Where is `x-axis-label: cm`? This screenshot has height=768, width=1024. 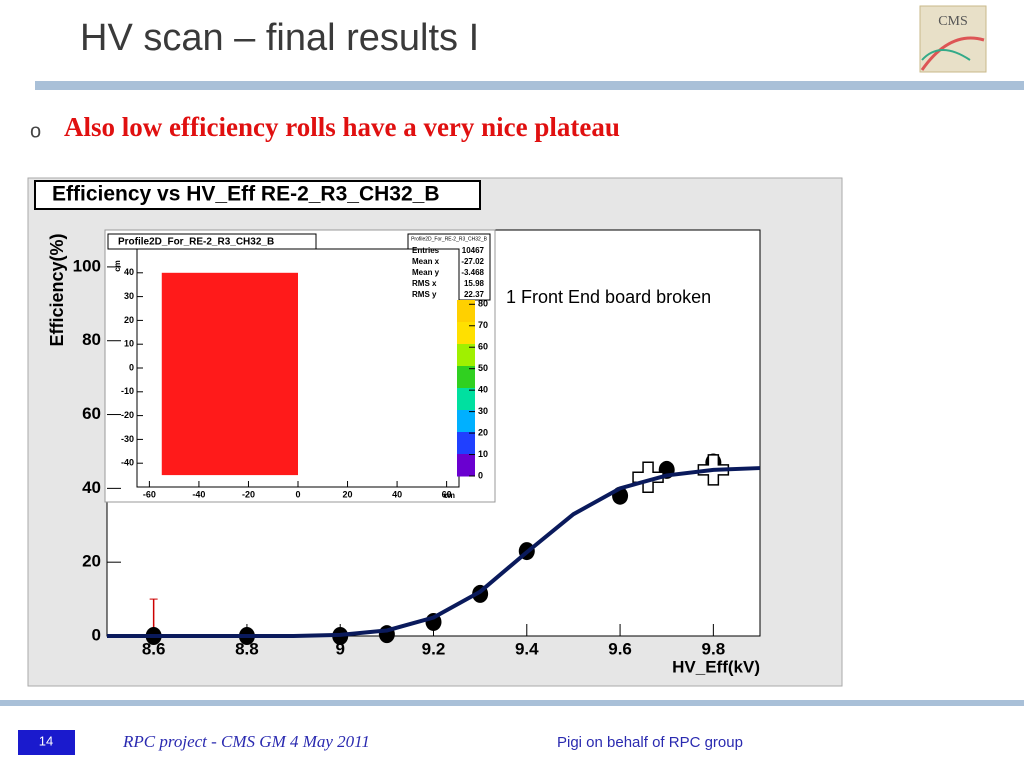 x-axis-label: cm is located at coordinates (449, 495).